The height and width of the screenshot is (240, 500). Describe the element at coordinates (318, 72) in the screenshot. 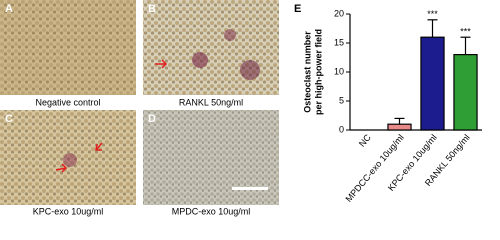

I see `y-axis-label: per high-power field` at that location.